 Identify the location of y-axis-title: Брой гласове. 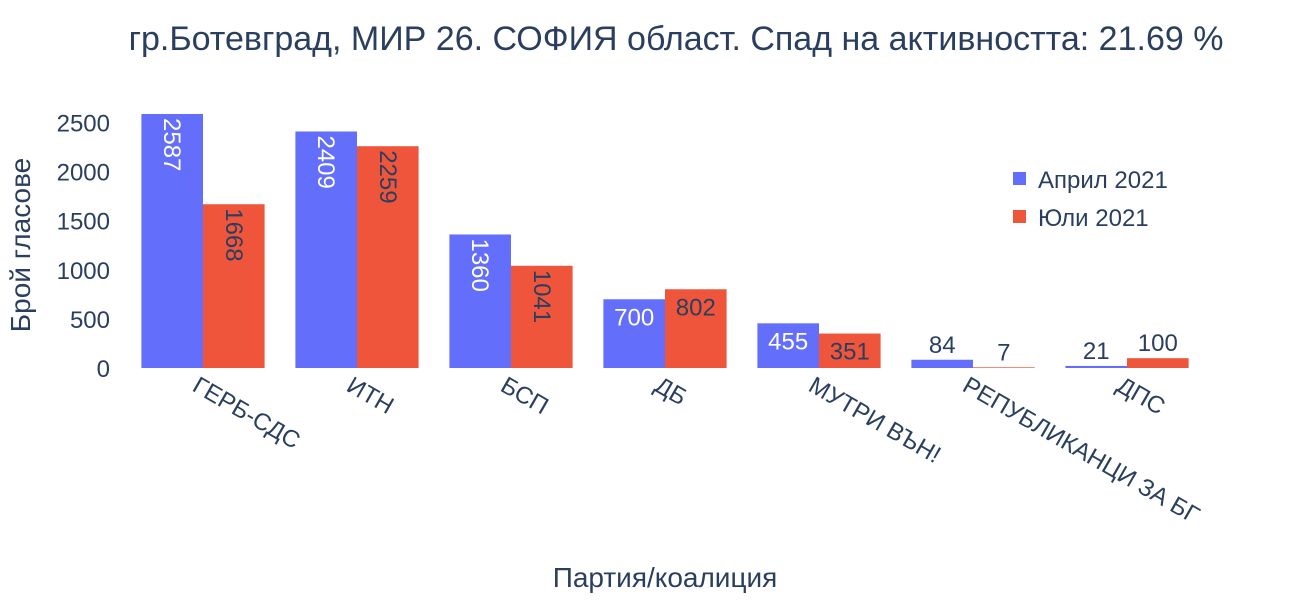
(20, 245).